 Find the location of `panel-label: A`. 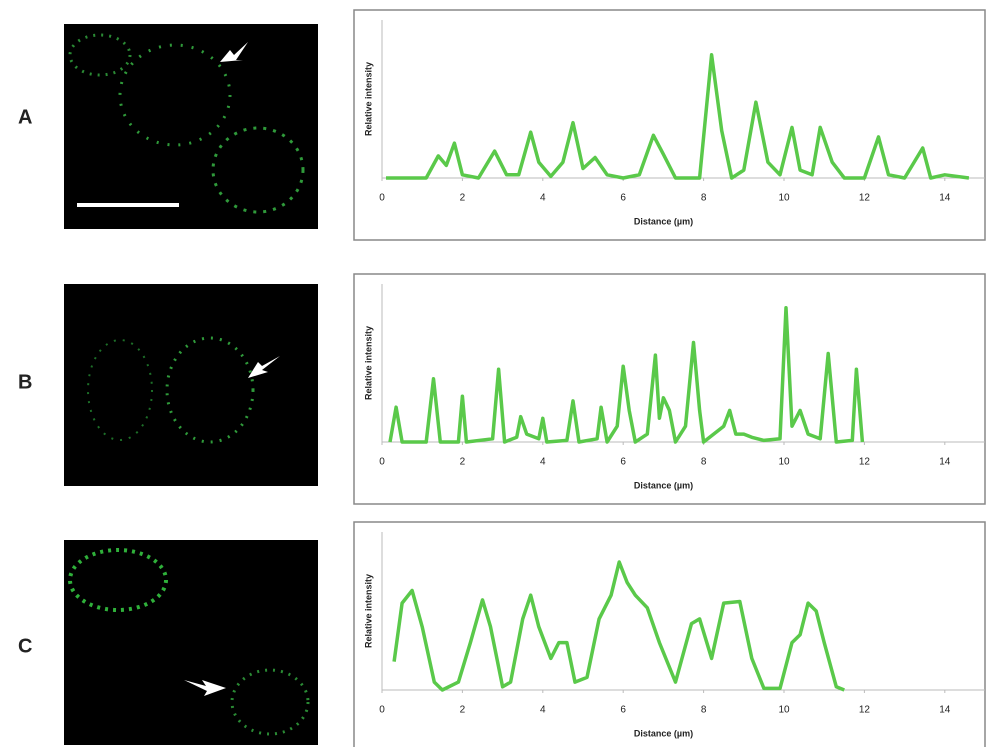

panel-label: A is located at coordinates (25, 117).